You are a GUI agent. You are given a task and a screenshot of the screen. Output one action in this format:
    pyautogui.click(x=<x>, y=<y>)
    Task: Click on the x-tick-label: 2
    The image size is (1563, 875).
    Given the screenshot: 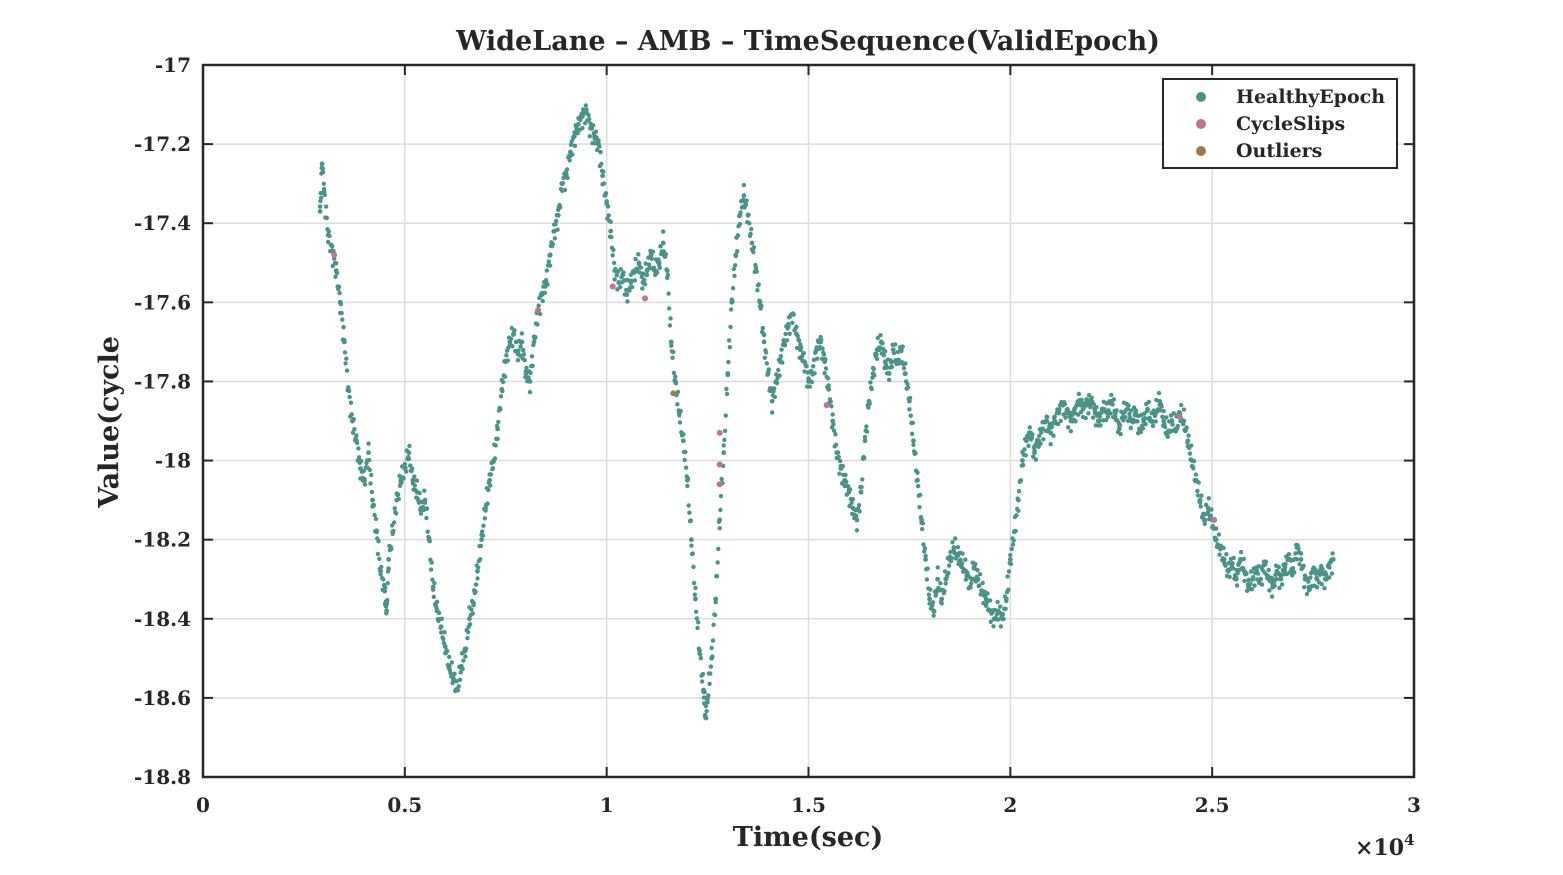 What is the action you would take?
    pyautogui.click(x=1010, y=805)
    